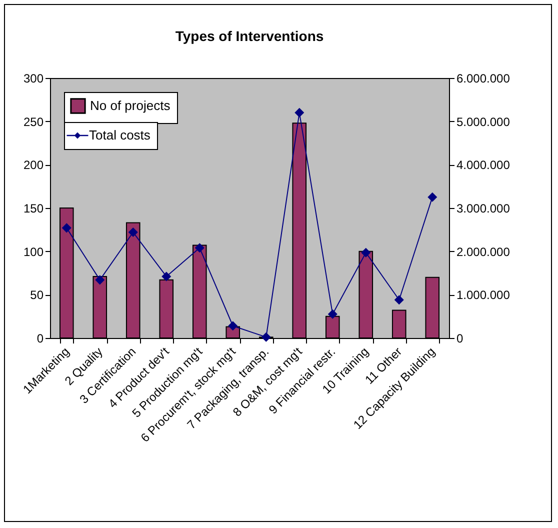  I want to click on y2-tick-label: 3.000.000, so click(483, 209).